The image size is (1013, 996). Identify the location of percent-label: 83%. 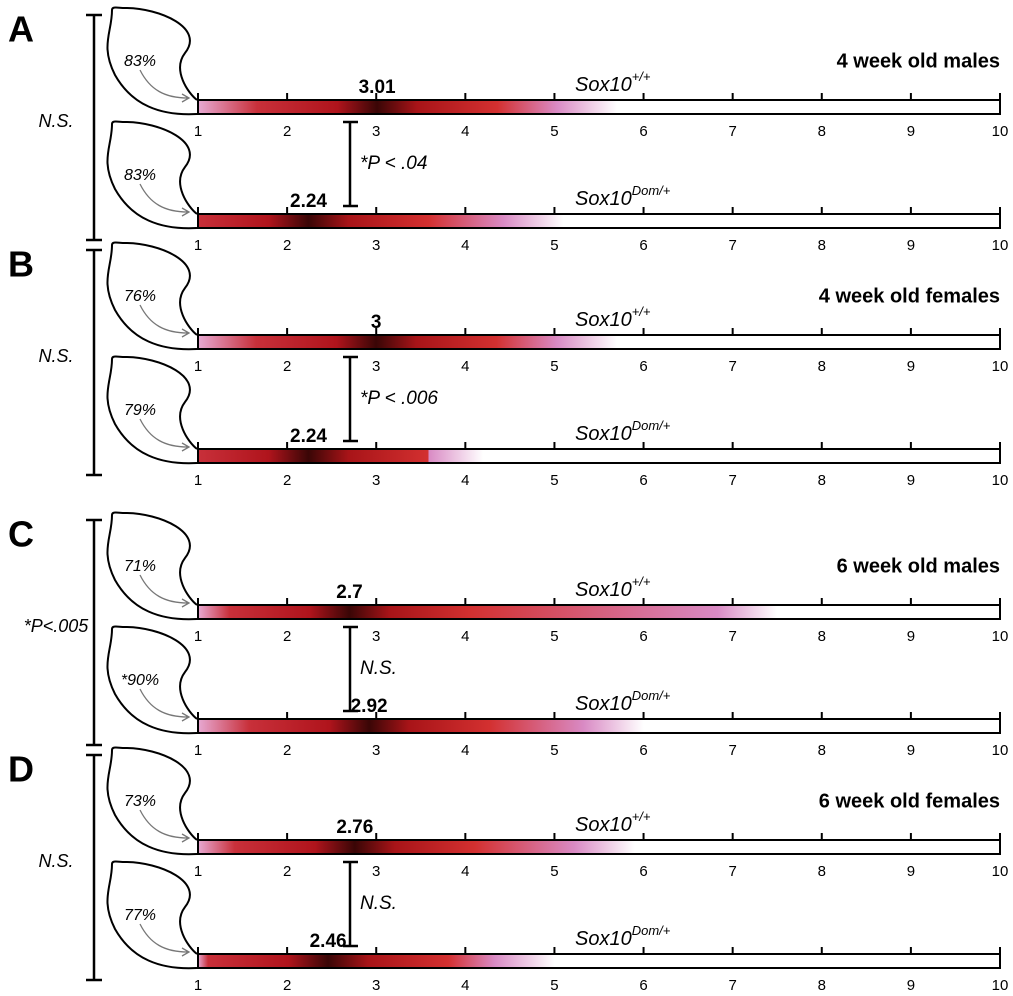
(140, 61).